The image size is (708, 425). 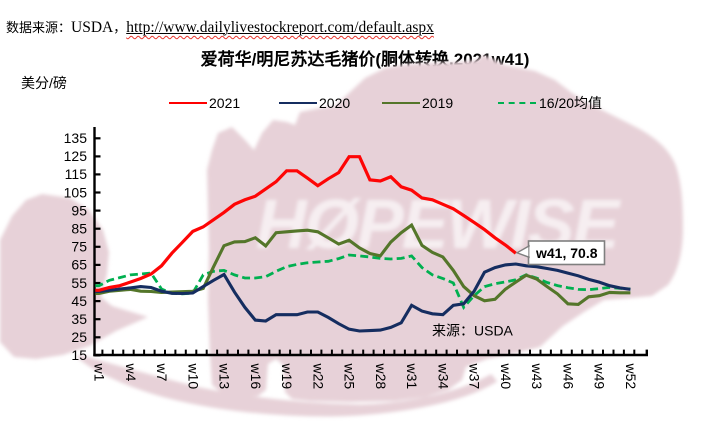 What do you see at coordinates (287, 376) in the screenshot?
I see `svg-text: w19` at bounding box center [287, 376].